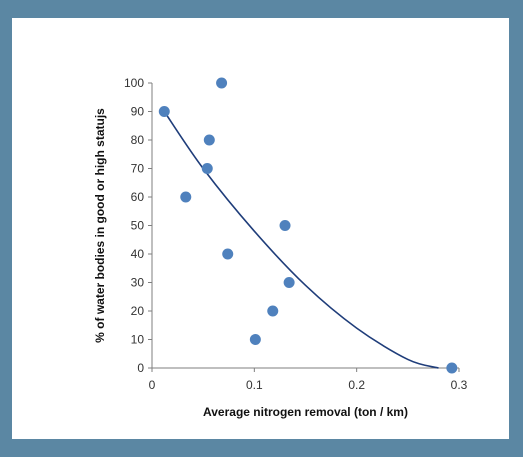 This screenshot has width=523, height=457. What do you see at coordinates (152, 385) in the screenshot?
I see `x-tick-label: 0` at bounding box center [152, 385].